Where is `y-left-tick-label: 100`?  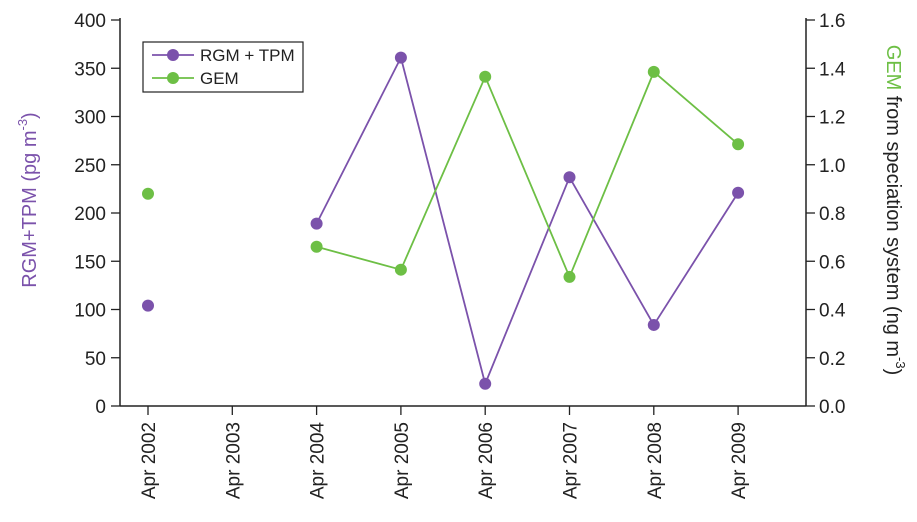 y-left-tick-label: 100 is located at coordinates (90, 311).